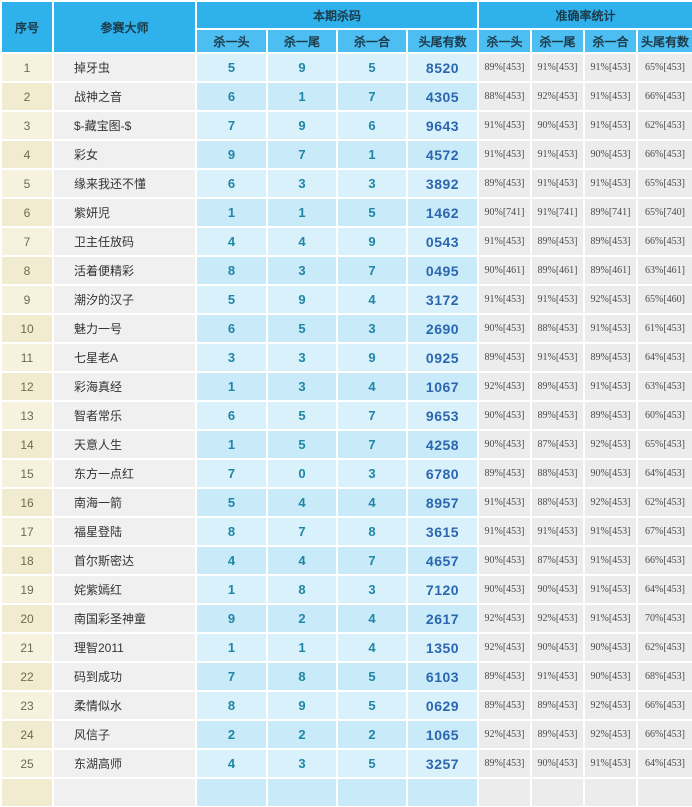 This screenshot has height=807, width=692. What do you see at coordinates (442, 386) in the screenshot?
I see `headtail-number: 1067` at bounding box center [442, 386].